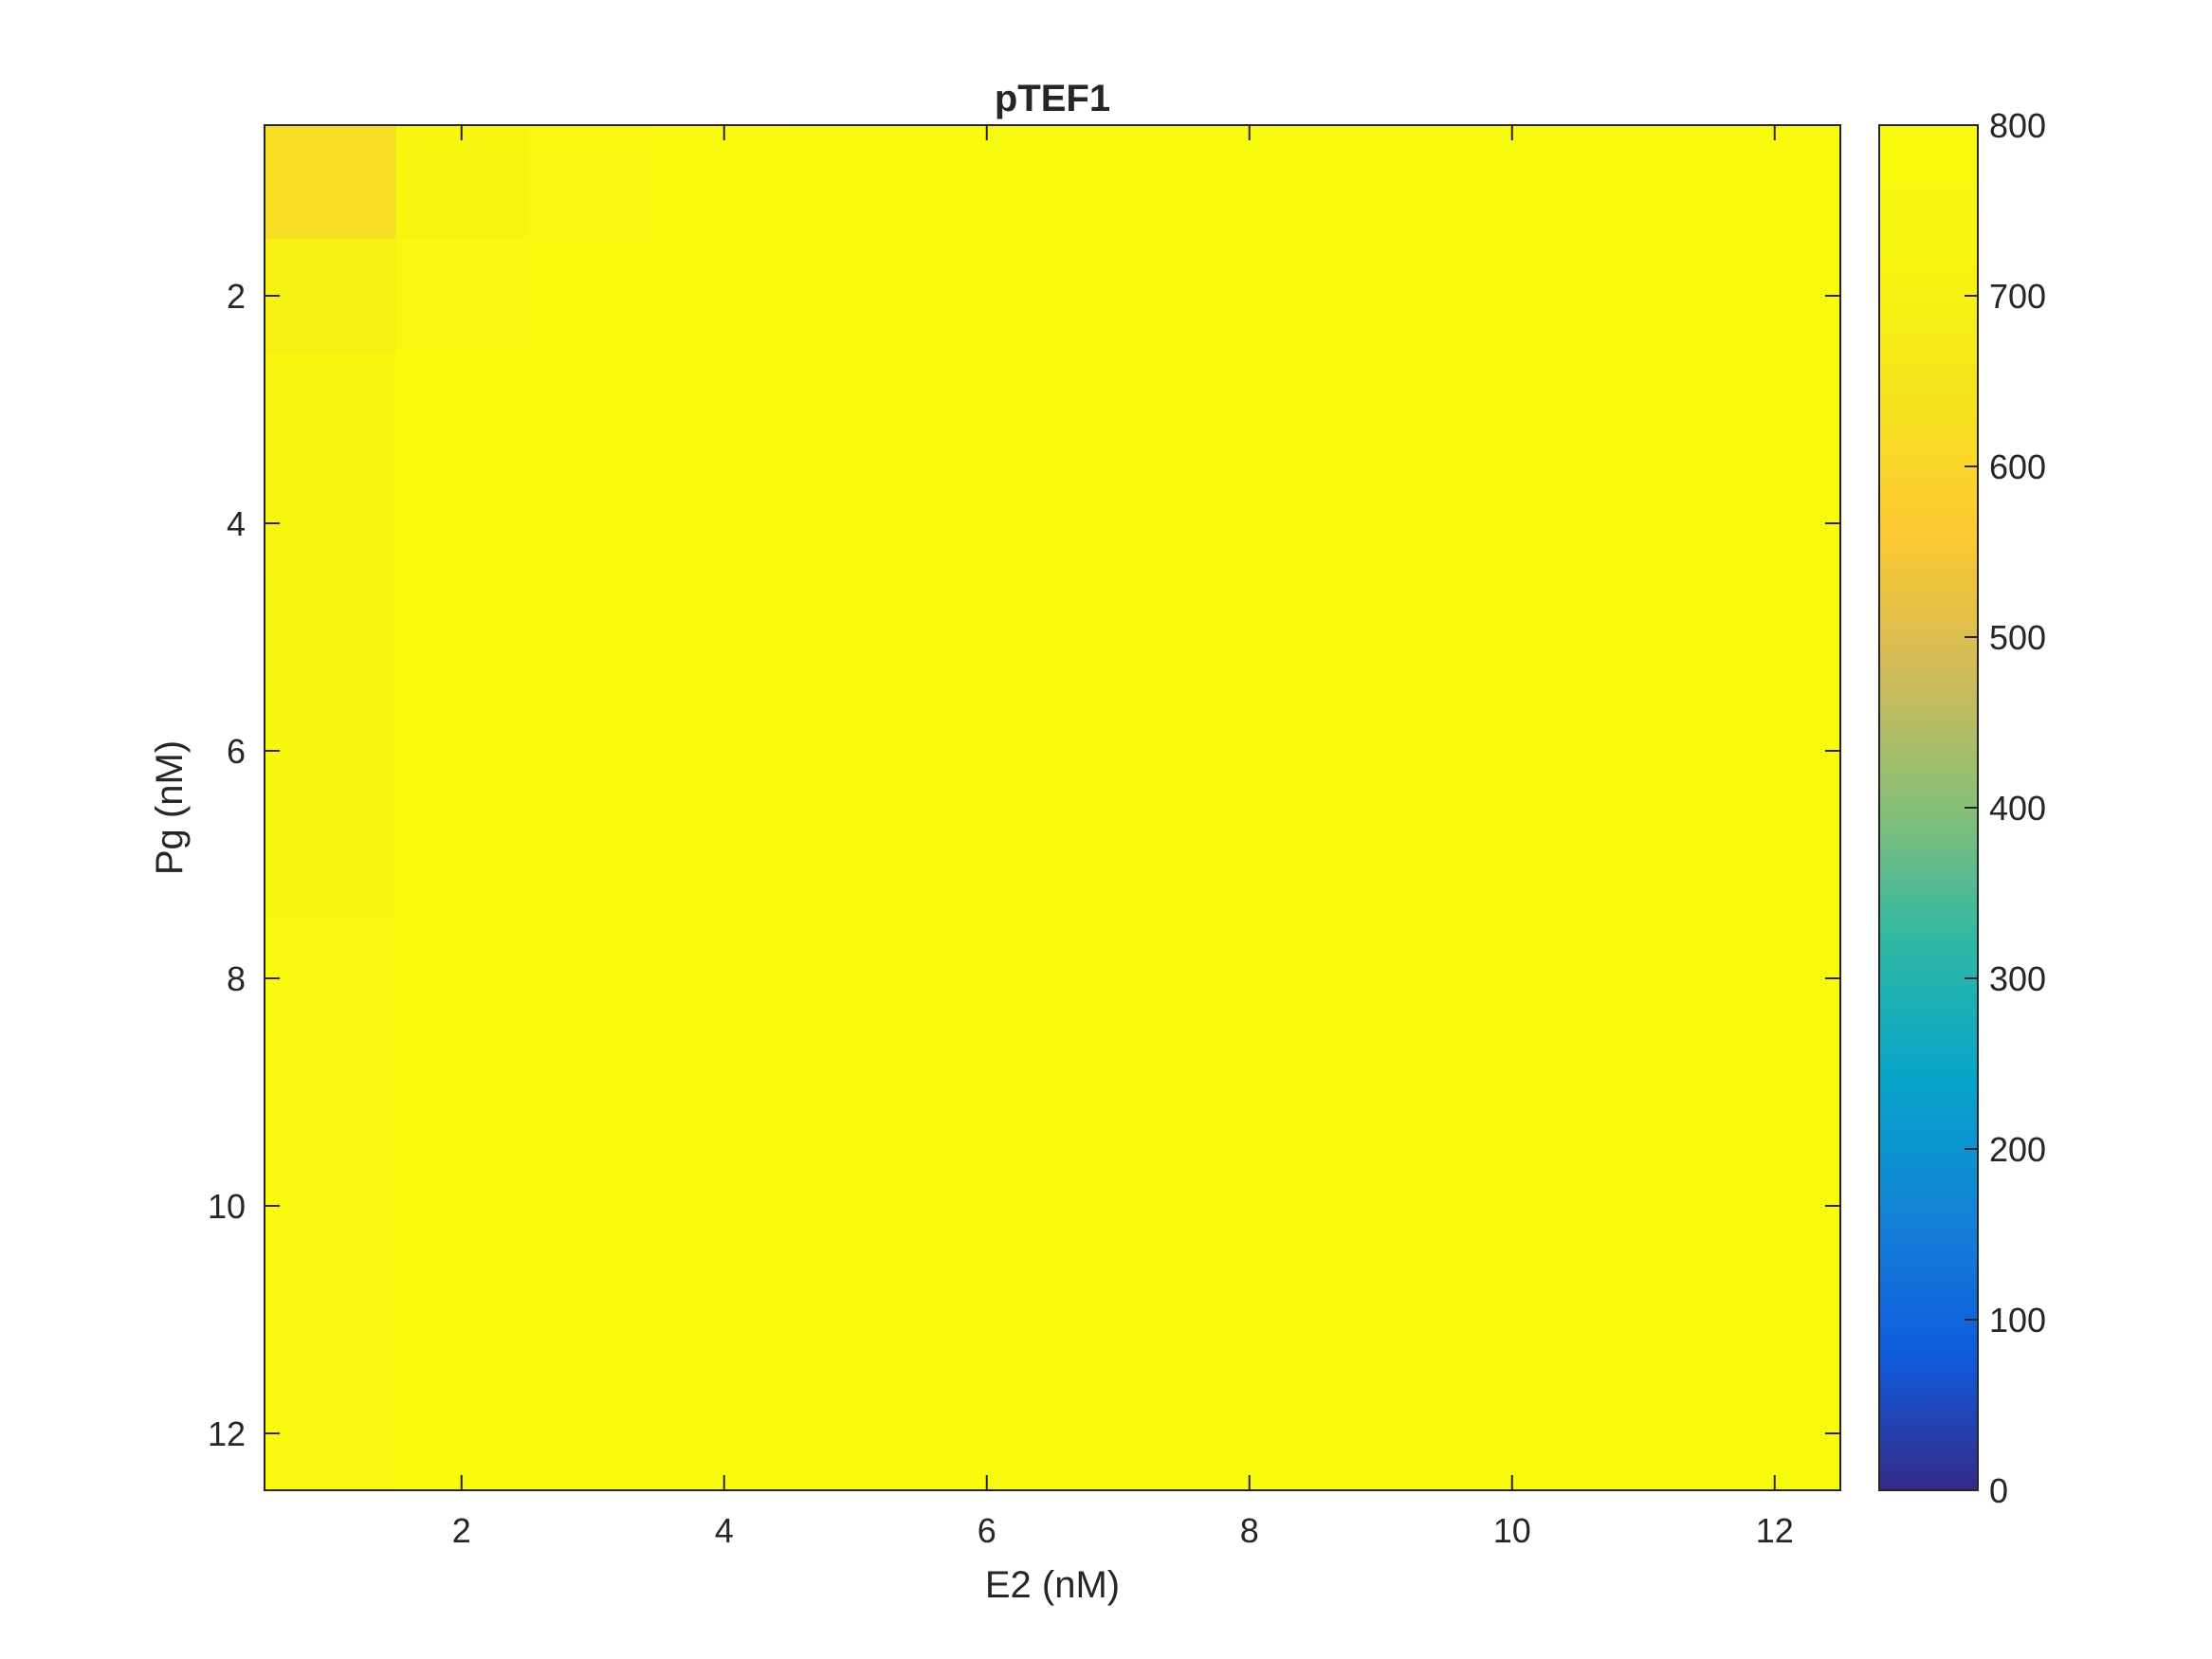 This screenshot has height=1659, width=2212. What do you see at coordinates (2017, 466) in the screenshot?
I see `colorbar-tick-label: 600` at bounding box center [2017, 466].